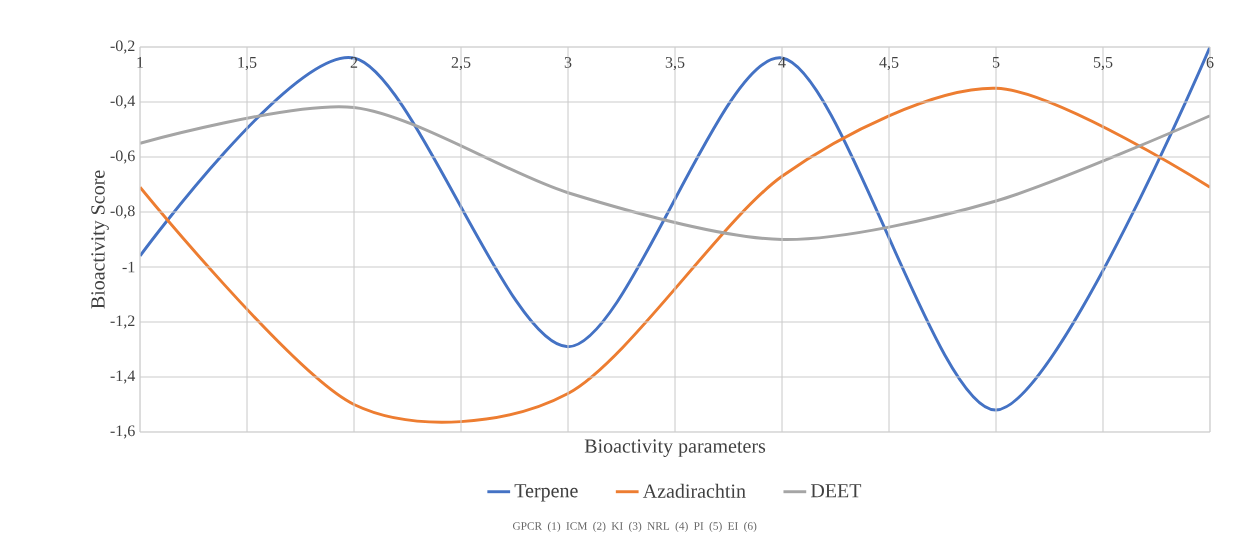 This screenshot has height=549, width=1245. I want to click on text: GPCR (1) ICM (2) KI (3) NRL (4) PI (5) EI (6), so click(634, 527).